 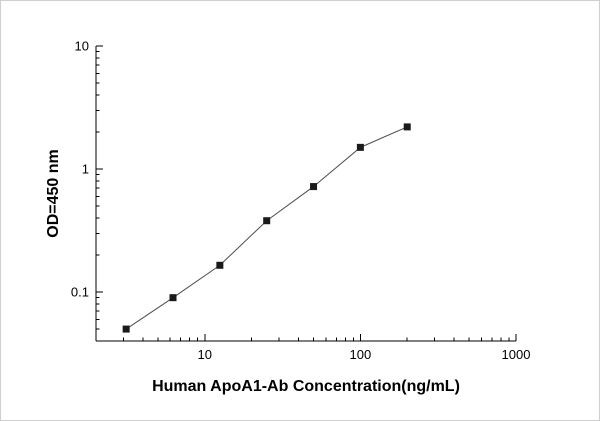 I want to click on y-tick-label: 1, so click(x=85, y=169).